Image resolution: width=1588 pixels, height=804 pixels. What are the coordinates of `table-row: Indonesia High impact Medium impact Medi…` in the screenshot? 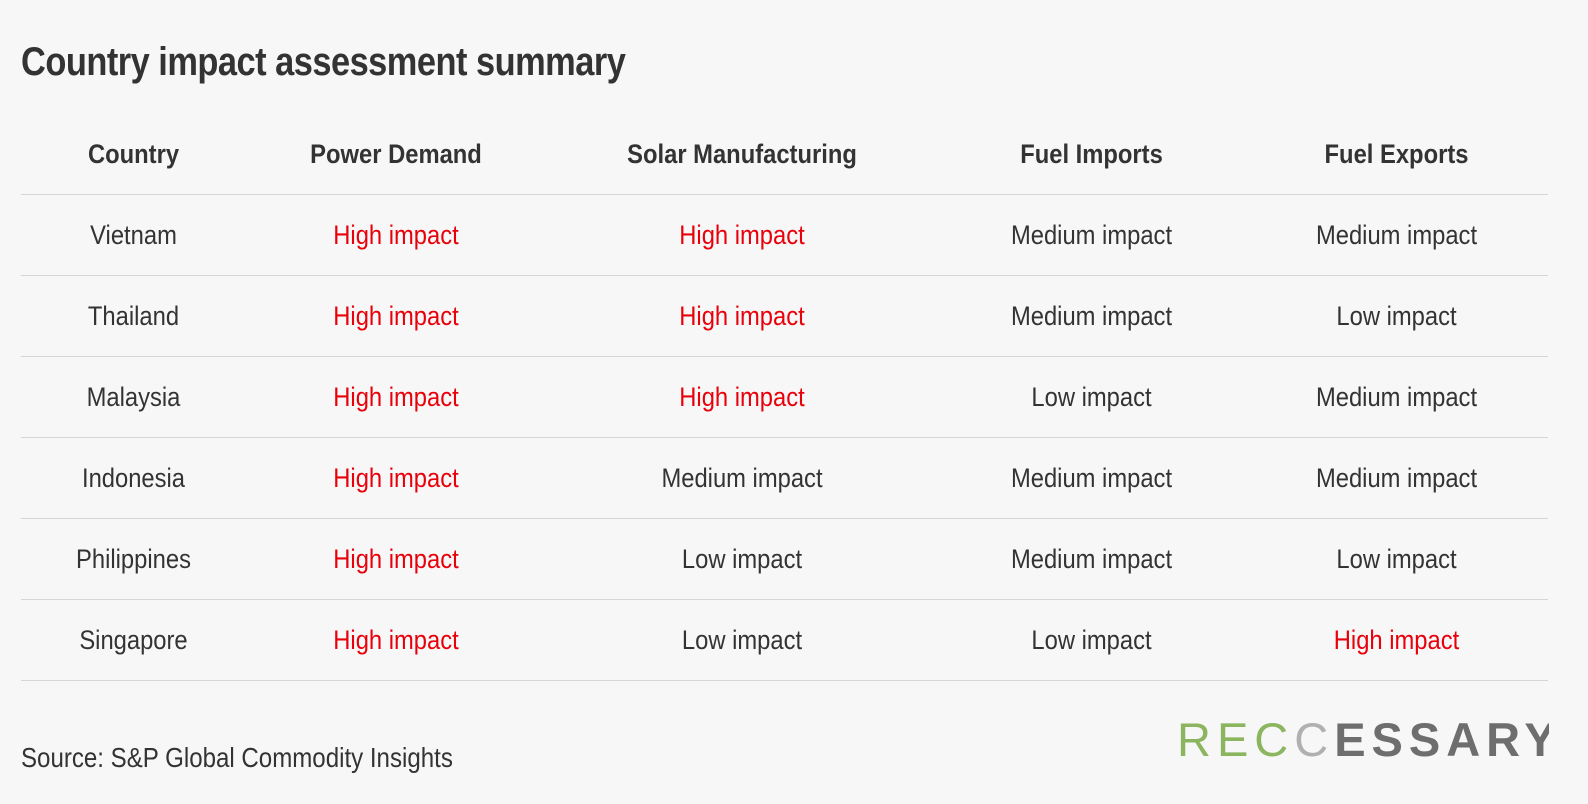 It's located at (784, 478).